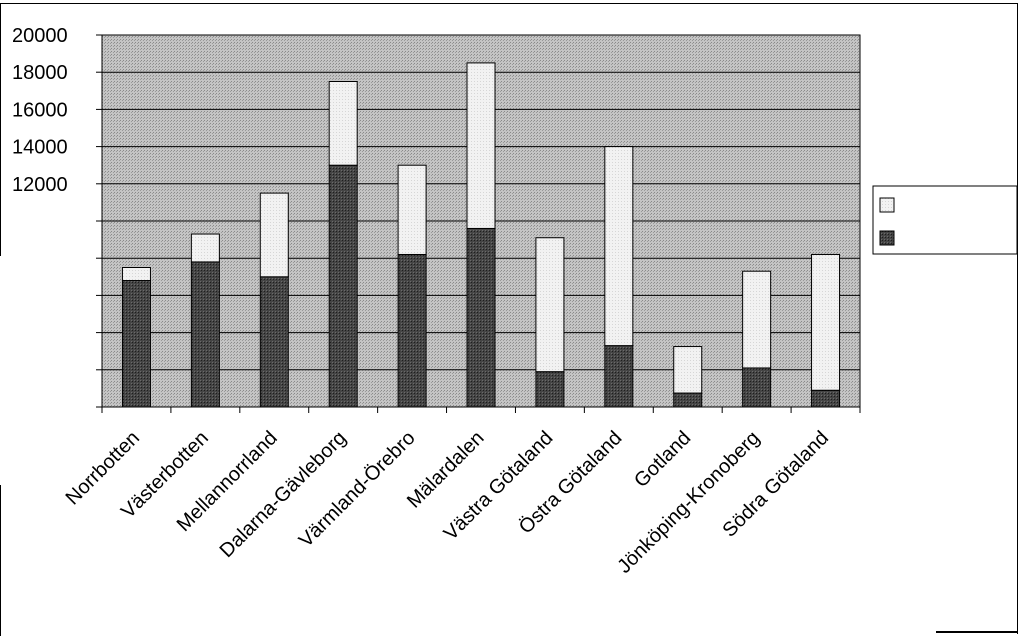 Image resolution: width=1024 pixels, height=641 pixels. I want to click on legend-box, so click(945, 220).